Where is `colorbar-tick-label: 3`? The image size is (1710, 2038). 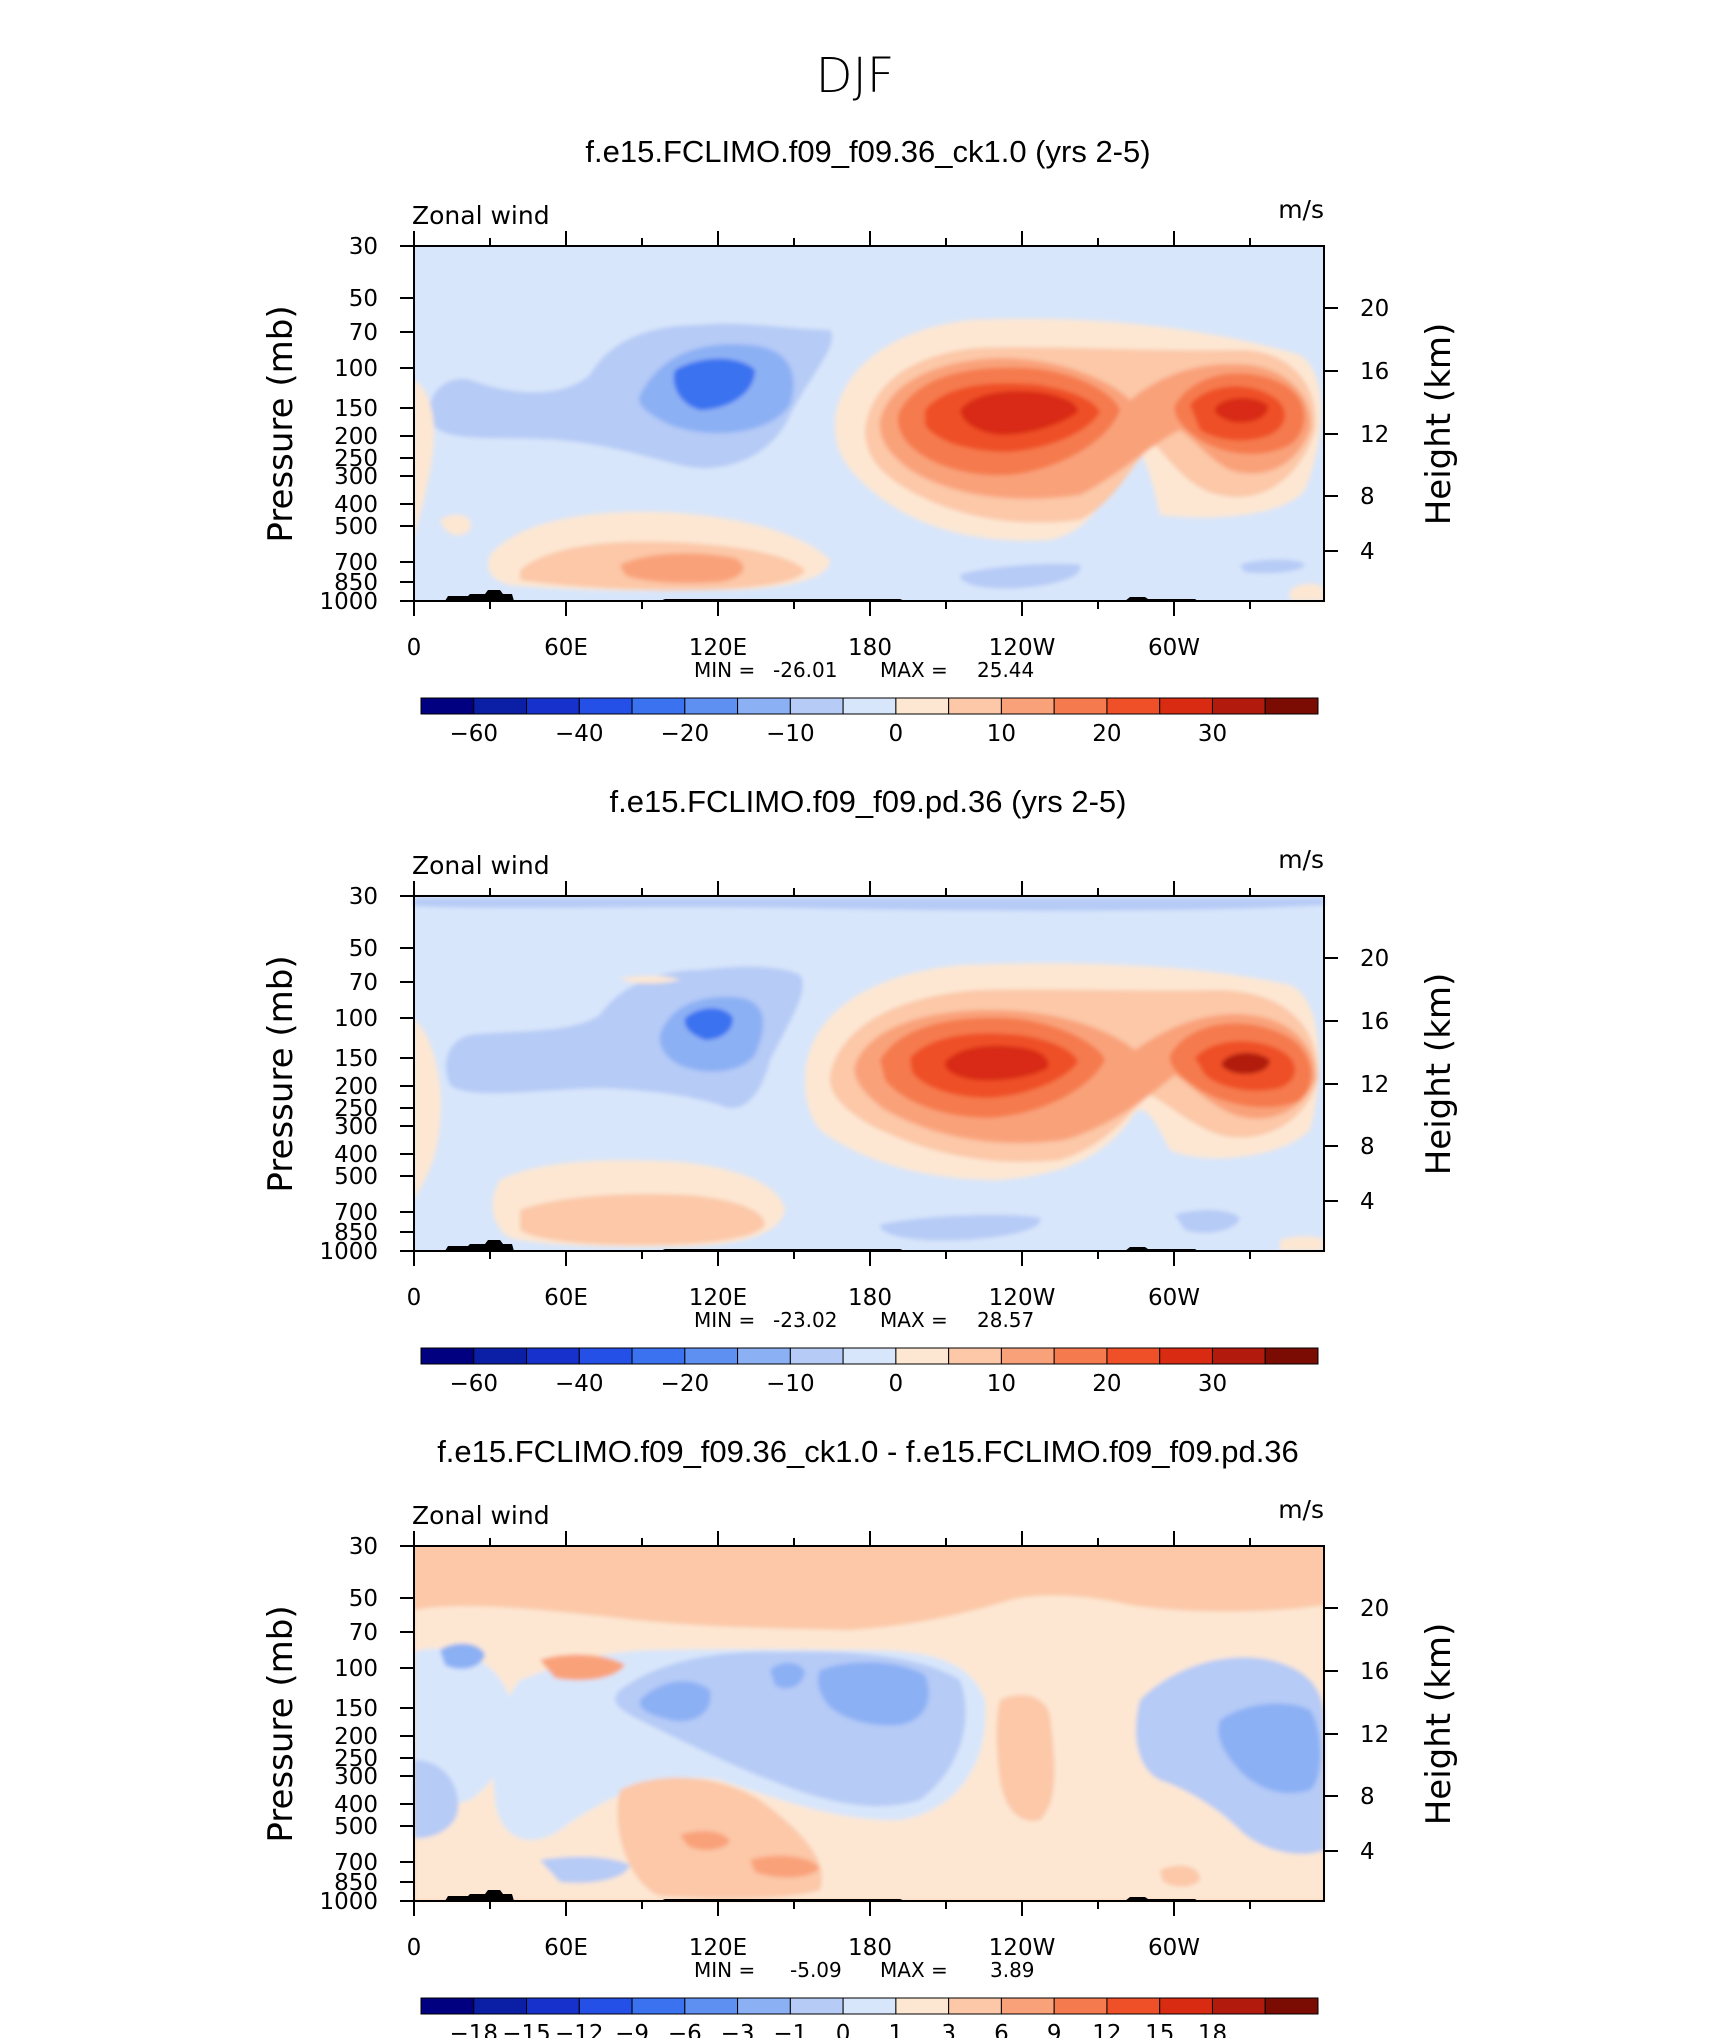 colorbar-tick-label: 3 is located at coordinates (948, 2029).